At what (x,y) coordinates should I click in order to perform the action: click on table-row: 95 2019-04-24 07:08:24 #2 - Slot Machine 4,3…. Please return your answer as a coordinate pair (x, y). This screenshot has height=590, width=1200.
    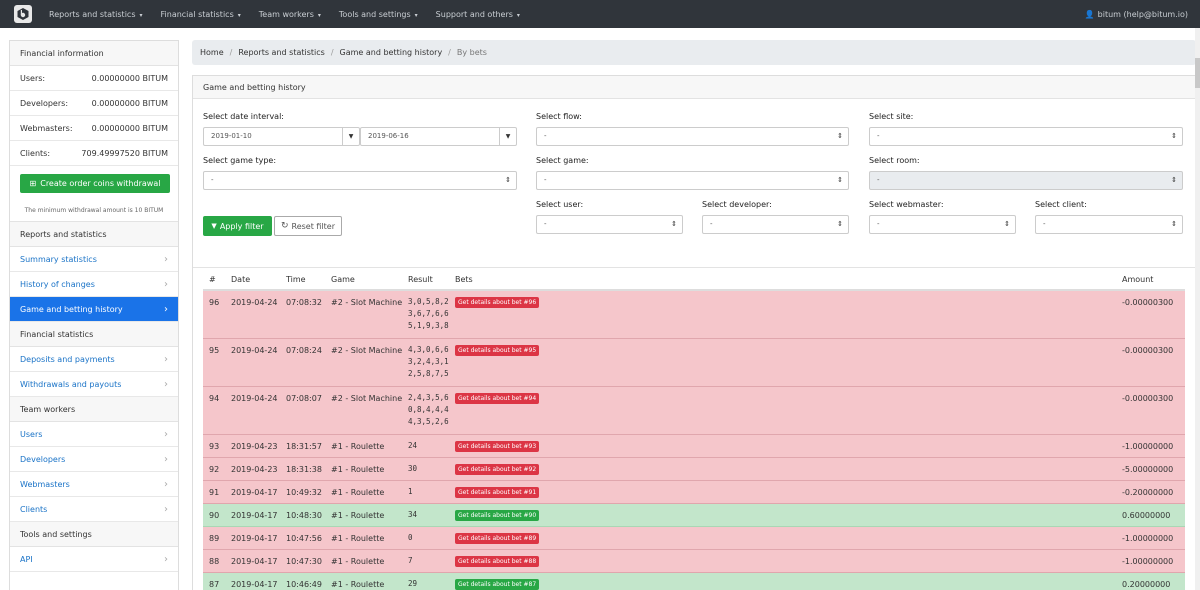
    Looking at the image, I should click on (694, 363).